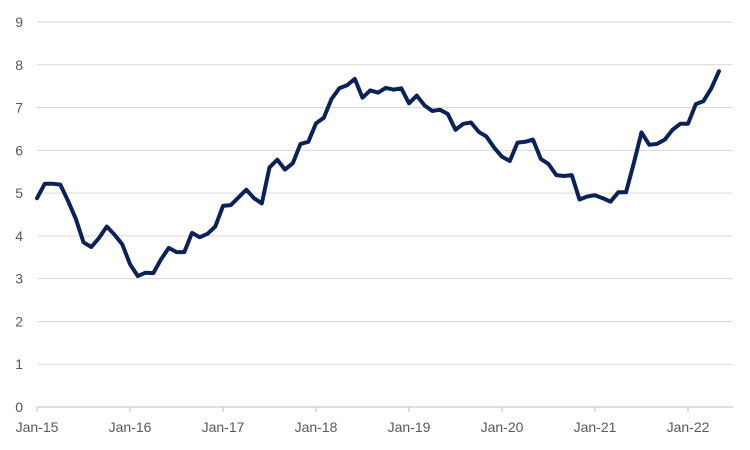 The width and height of the screenshot is (750, 450). What do you see at coordinates (595, 427) in the screenshot?
I see `x-tick-label-Jan-21: Jan-21` at bounding box center [595, 427].